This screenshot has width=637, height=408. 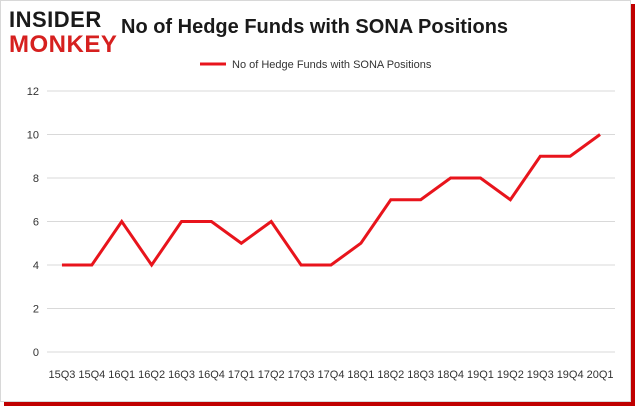 What do you see at coordinates (181, 375) in the screenshot?
I see `x-tick-label: 16Q3` at bounding box center [181, 375].